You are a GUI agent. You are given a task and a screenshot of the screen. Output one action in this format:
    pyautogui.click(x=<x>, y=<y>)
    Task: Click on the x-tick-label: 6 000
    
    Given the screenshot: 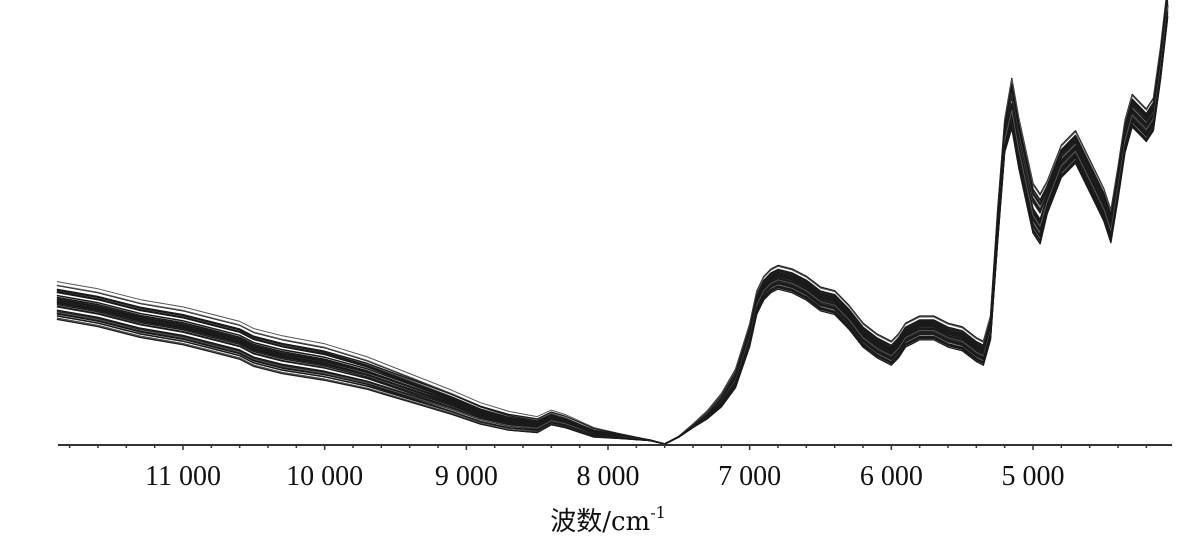 What is the action you would take?
    pyautogui.click(x=891, y=476)
    